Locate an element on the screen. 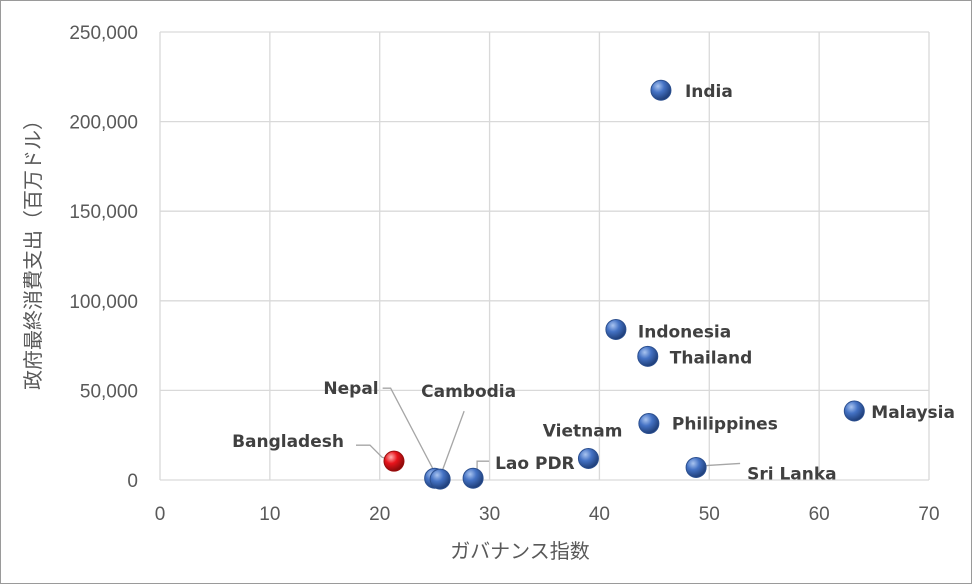  x-tick-label: 50 is located at coordinates (709, 514).